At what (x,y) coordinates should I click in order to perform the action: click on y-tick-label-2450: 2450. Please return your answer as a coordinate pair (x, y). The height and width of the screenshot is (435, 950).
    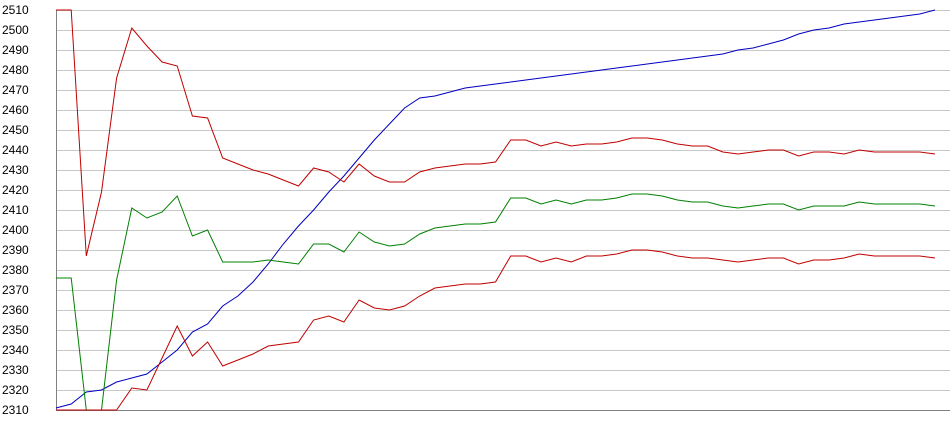
    Looking at the image, I should click on (15, 130).